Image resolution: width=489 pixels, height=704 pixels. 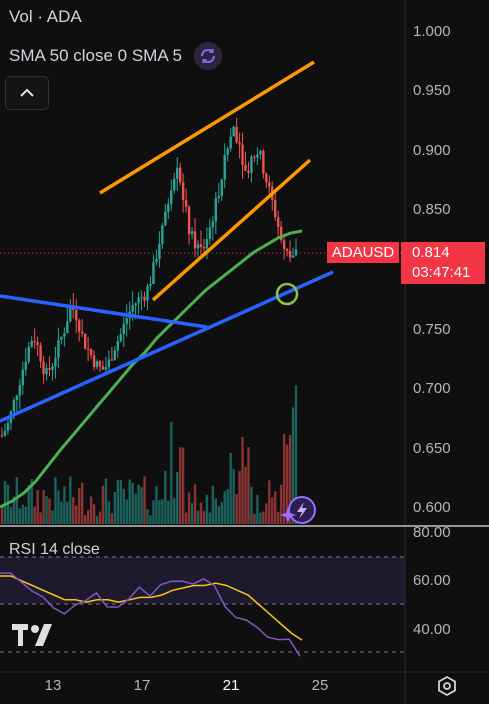 I want to click on rsi-axis-label: 60.00, so click(x=432, y=580).